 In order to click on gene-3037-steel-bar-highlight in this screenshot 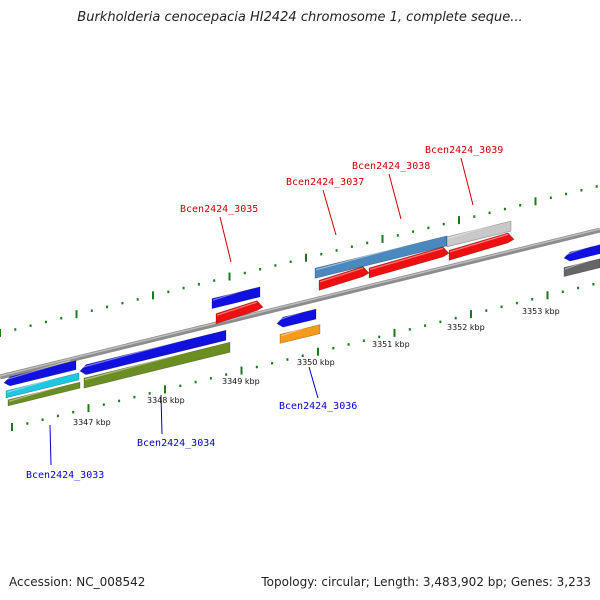, I will do `click(378, 253)`.